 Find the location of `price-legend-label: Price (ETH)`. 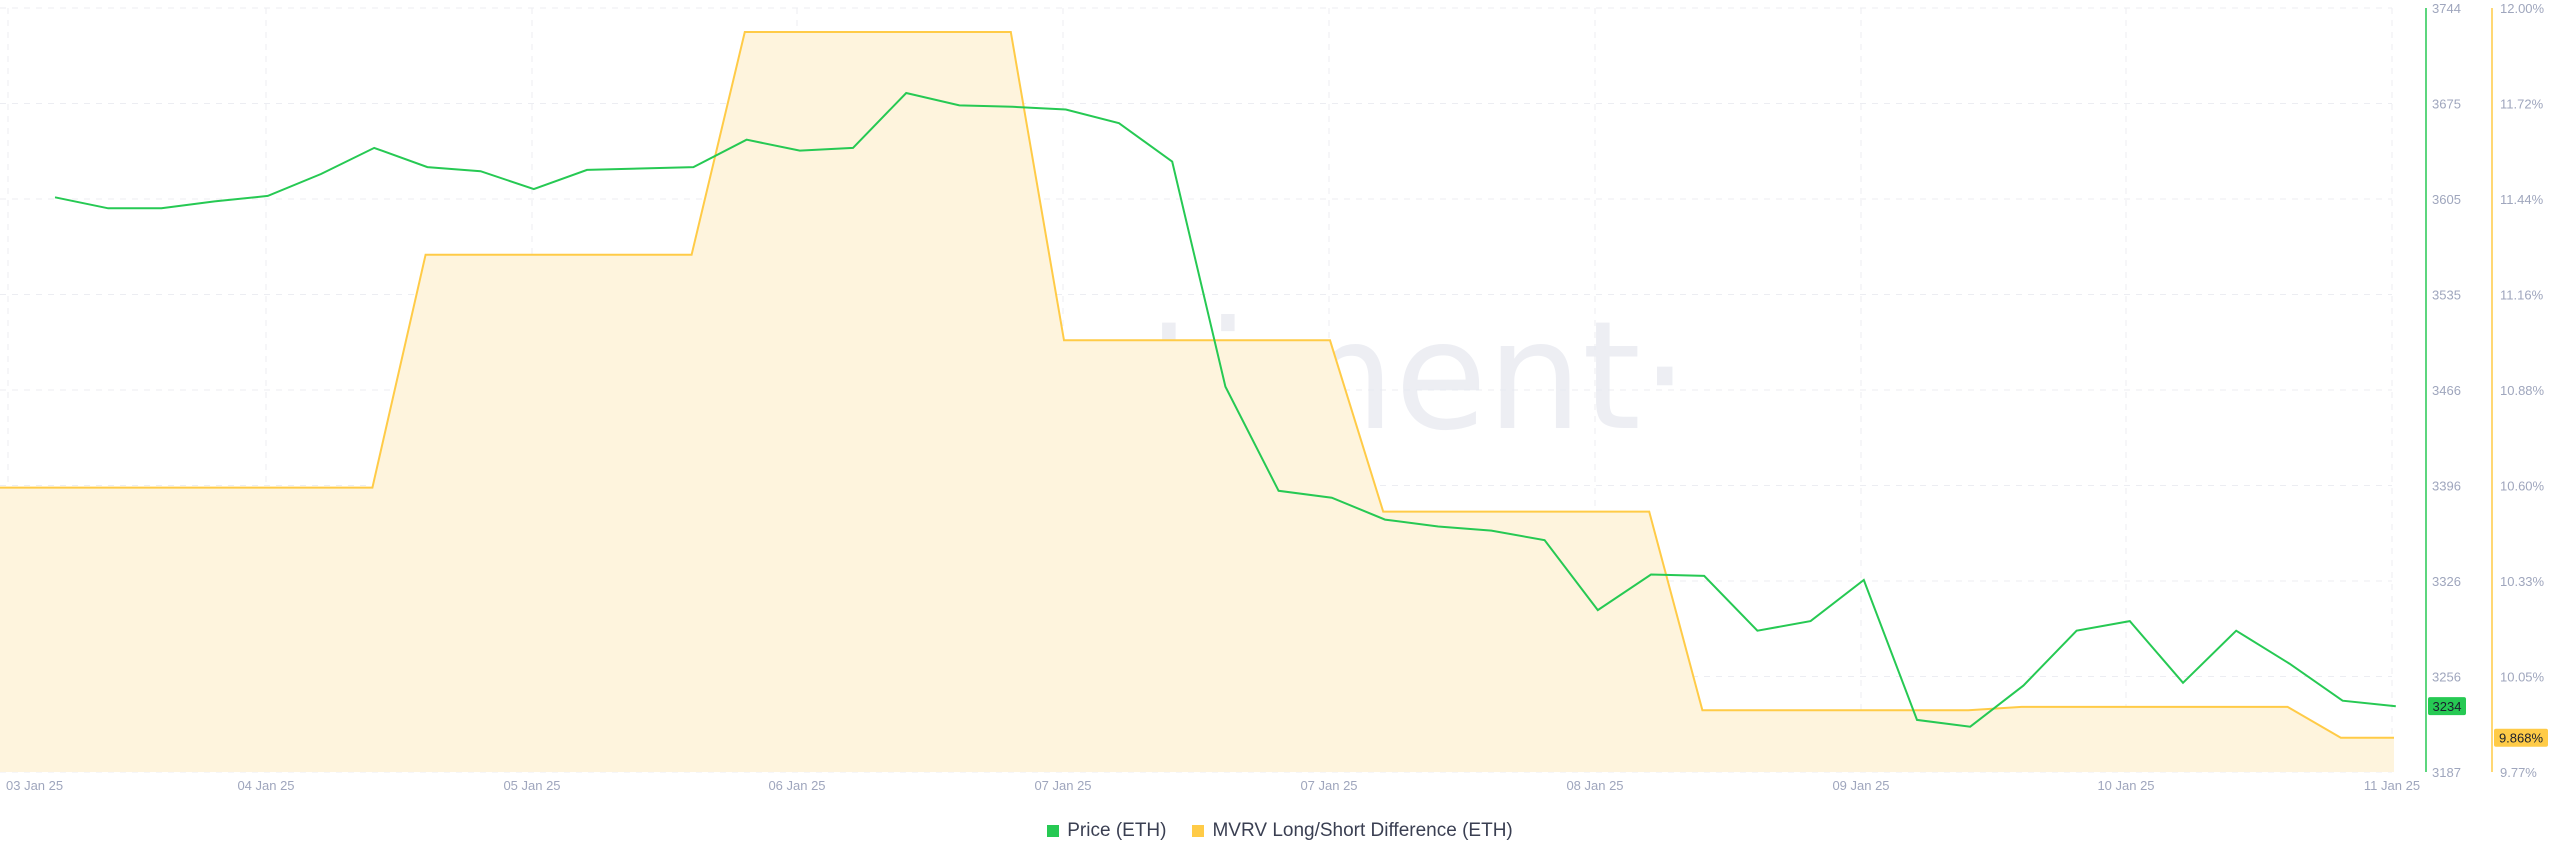

price-legend-label: Price (ETH) is located at coordinates (1117, 830).